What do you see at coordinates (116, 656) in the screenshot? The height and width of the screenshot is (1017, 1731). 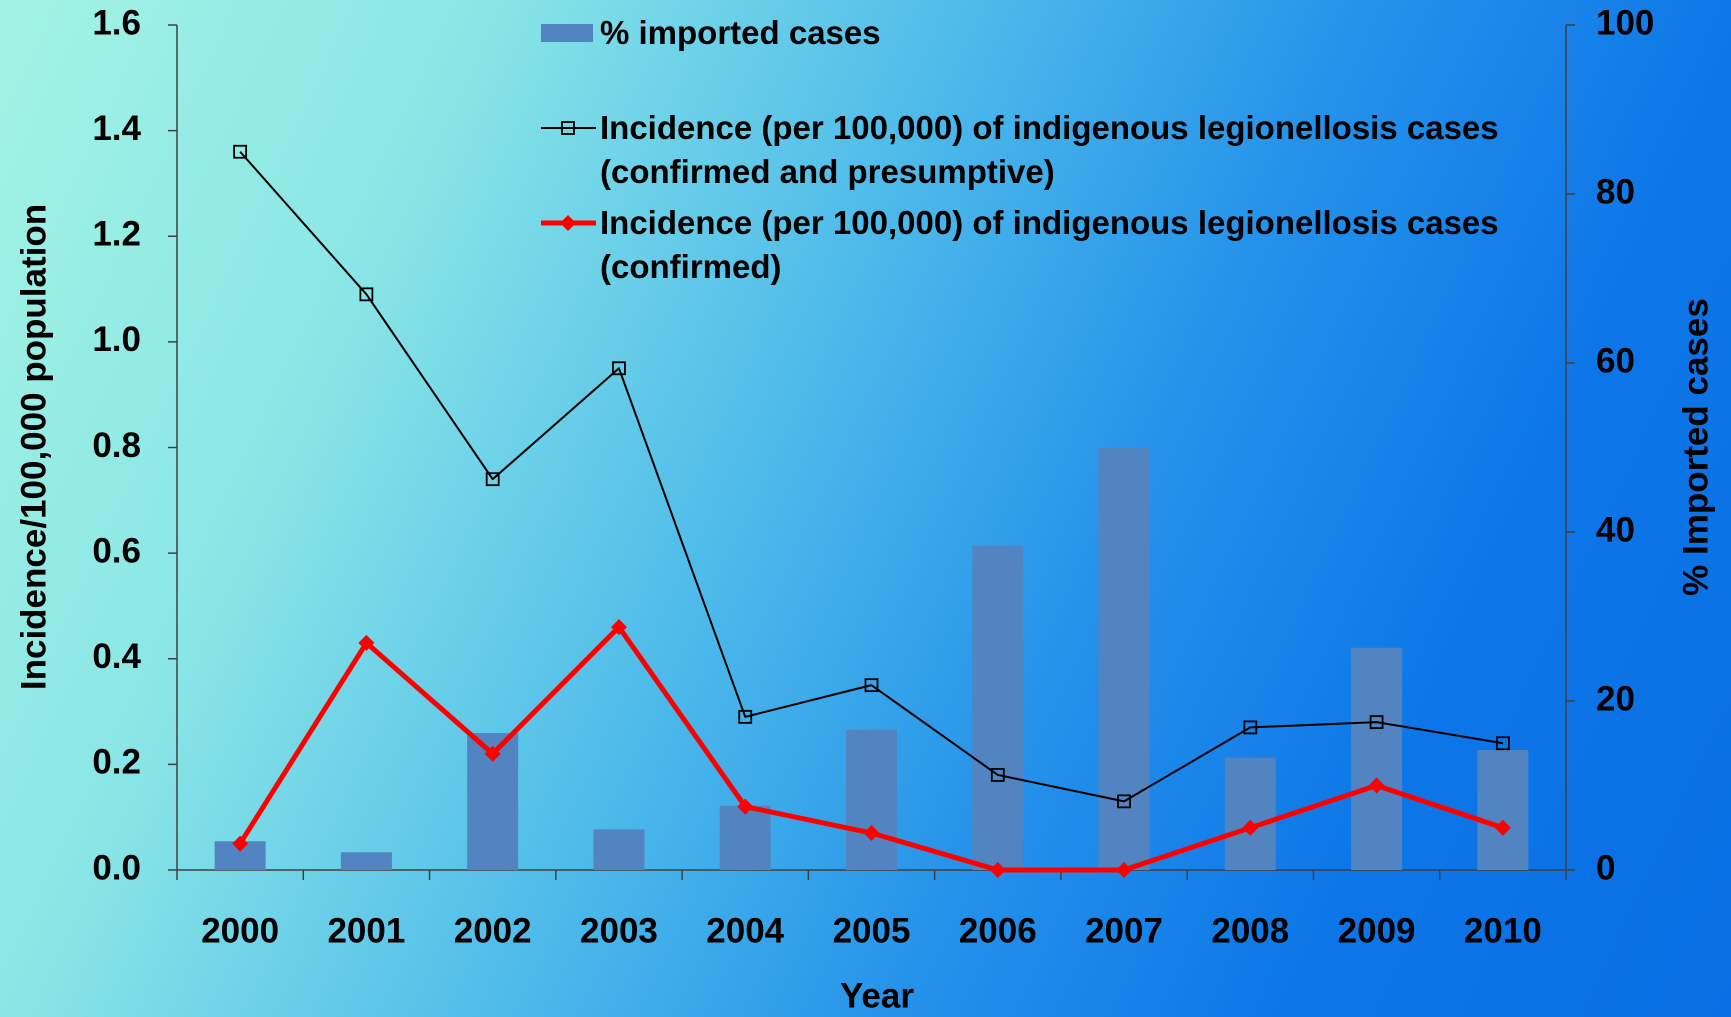 I see `y-tick-label: 0.4` at bounding box center [116, 656].